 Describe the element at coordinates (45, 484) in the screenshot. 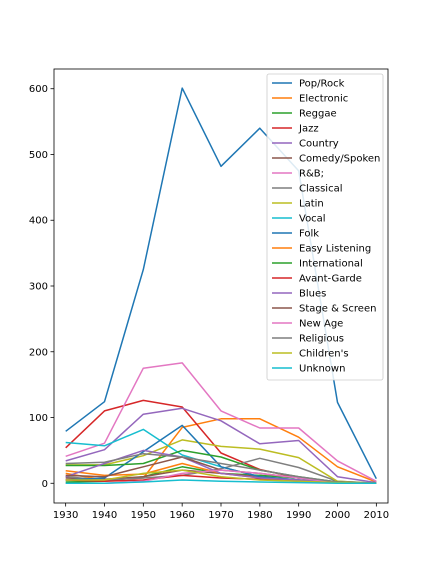

I see `y-tick-label-0: 0` at that location.